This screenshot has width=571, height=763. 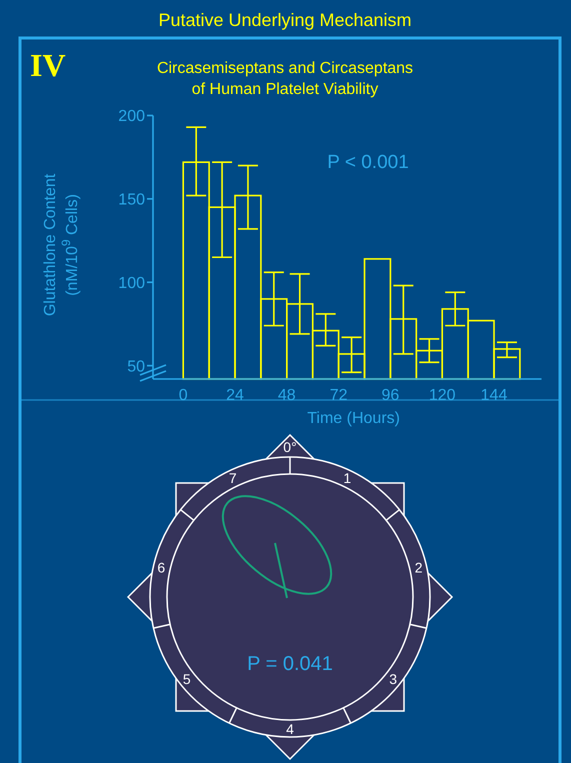 I want to click on x-axis-title: Time (Hours), so click(x=353, y=418).